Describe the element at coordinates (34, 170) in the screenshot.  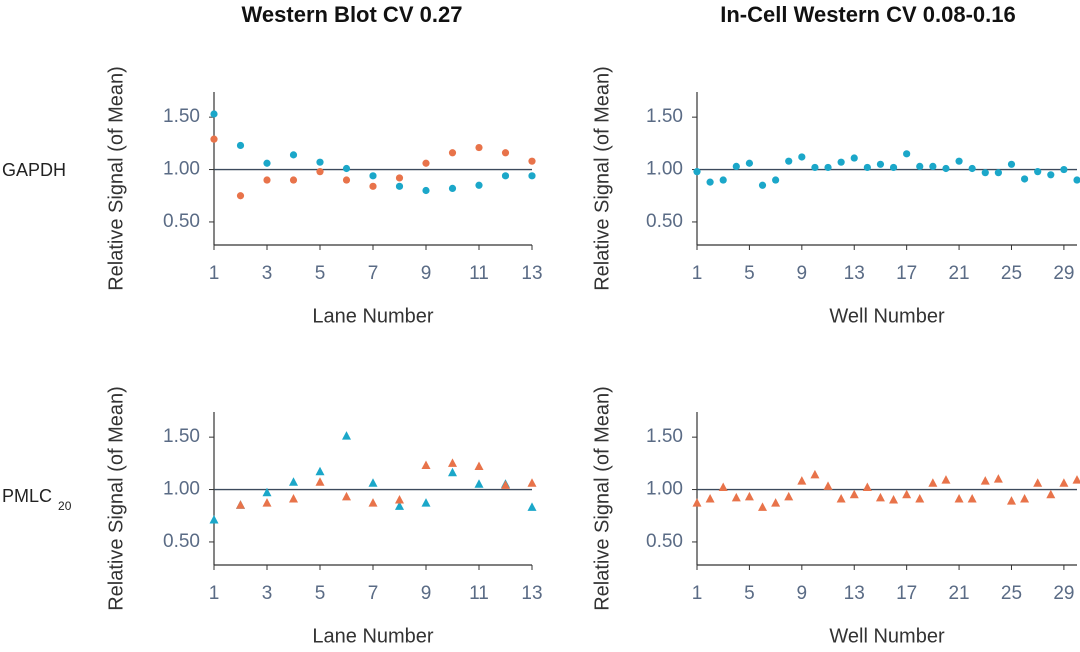
I see `row-label: GAPDH` at that location.